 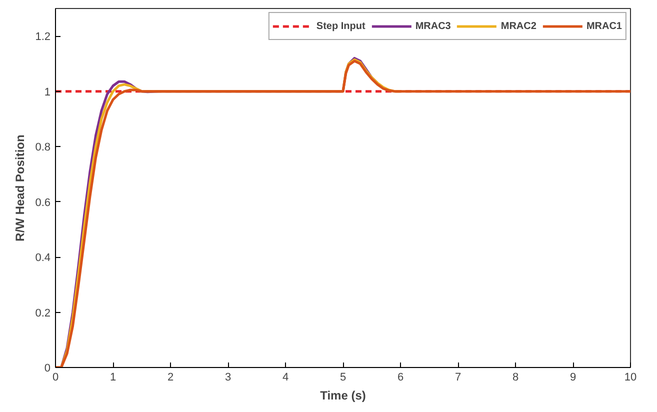 What do you see at coordinates (458, 378) in the screenshot?
I see `x-tick-label: 7` at bounding box center [458, 378].